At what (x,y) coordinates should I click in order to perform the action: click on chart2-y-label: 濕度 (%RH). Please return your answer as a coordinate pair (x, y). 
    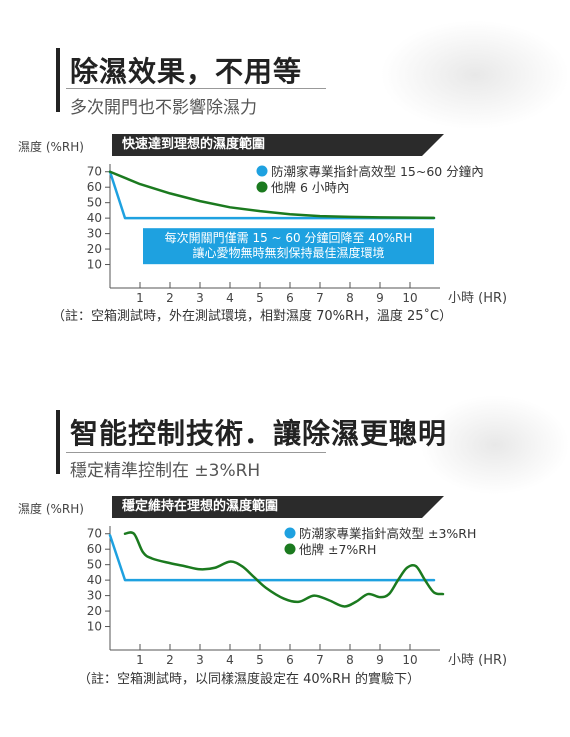
    Looking at the image, I should click on (51, 509).